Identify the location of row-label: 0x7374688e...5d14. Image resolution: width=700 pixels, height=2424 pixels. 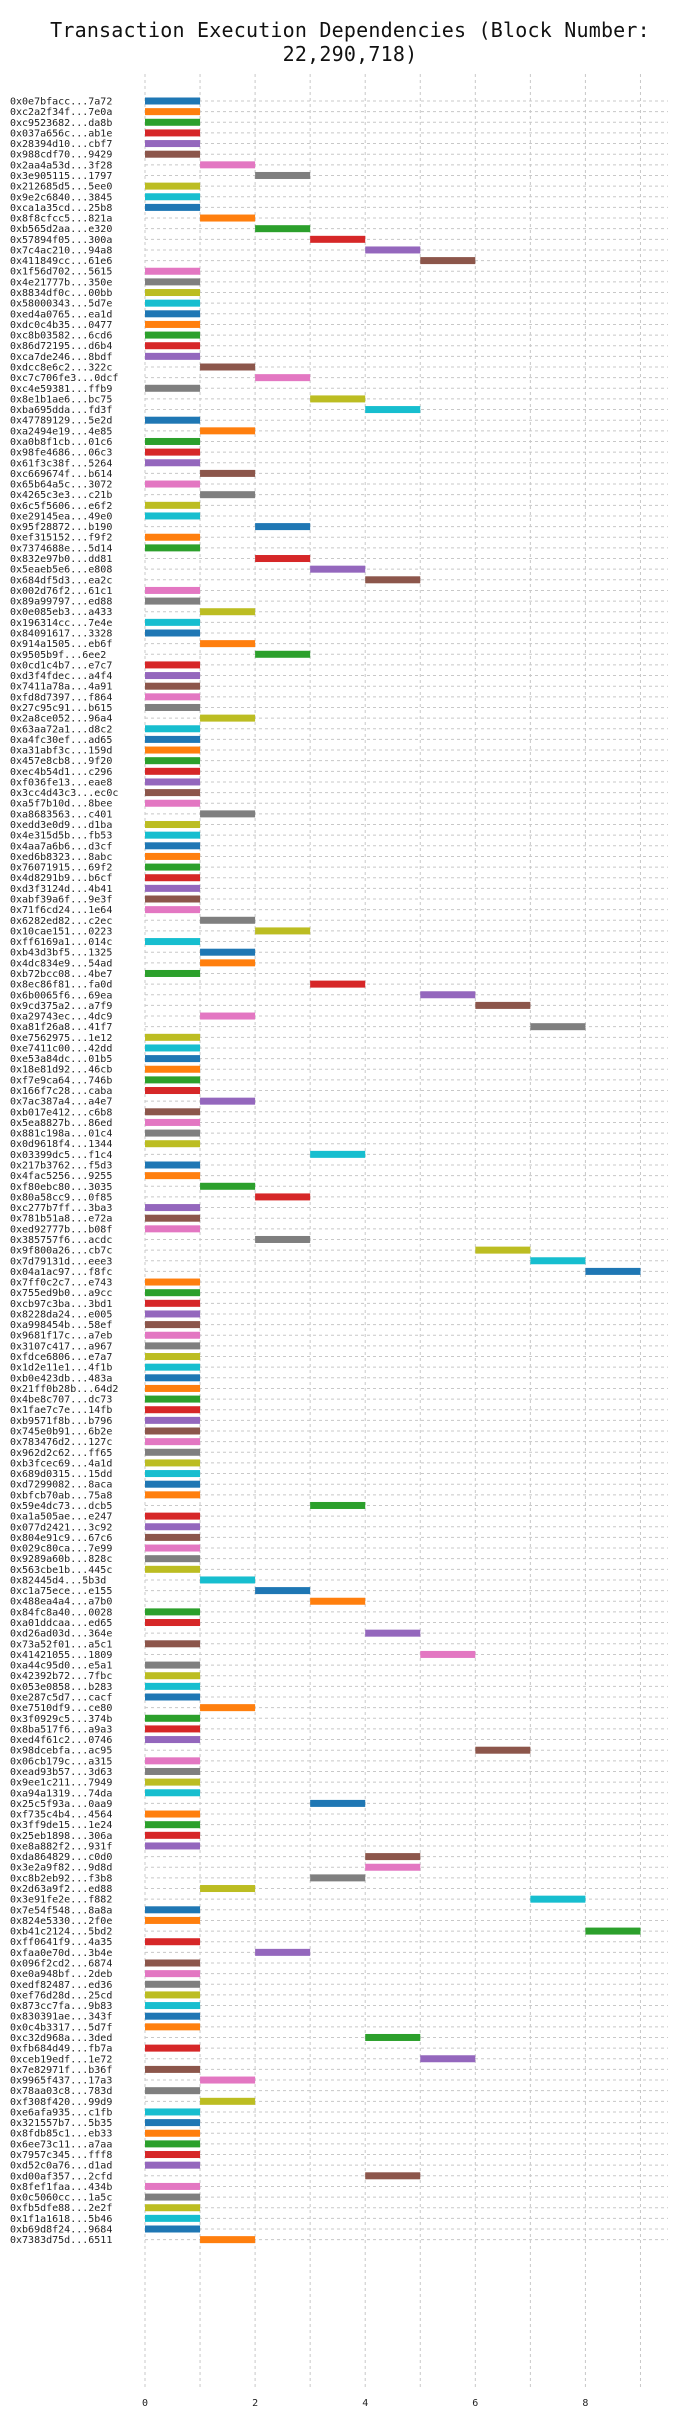
(61, 548).